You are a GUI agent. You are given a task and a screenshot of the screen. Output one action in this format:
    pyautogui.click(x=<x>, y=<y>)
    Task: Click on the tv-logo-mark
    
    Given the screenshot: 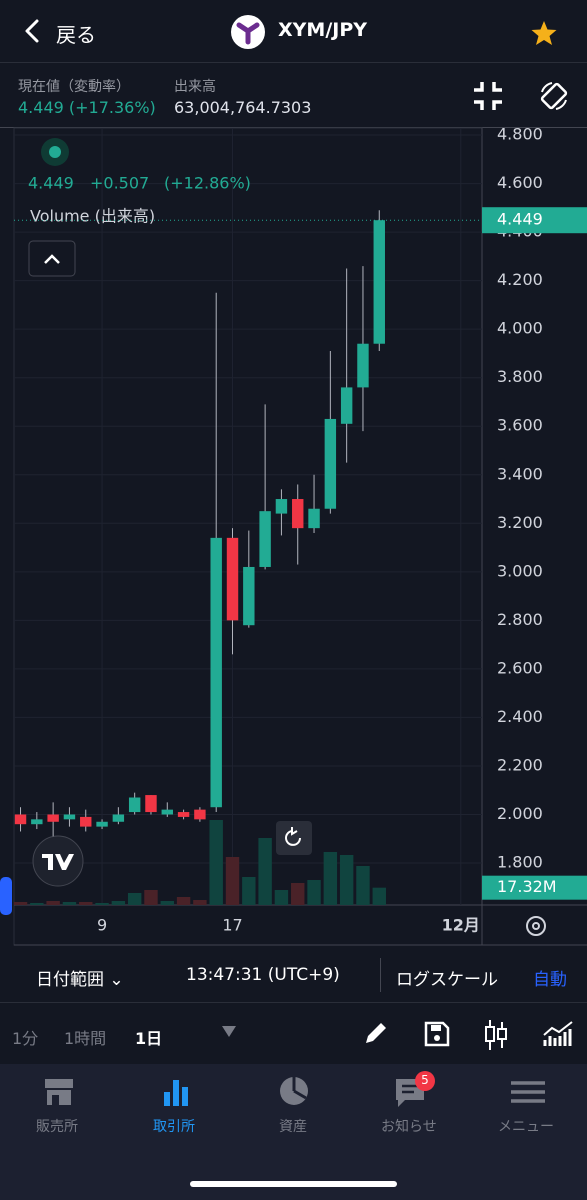 What is the action you would take?
    pyautogui.click(x=58, y=862)
    